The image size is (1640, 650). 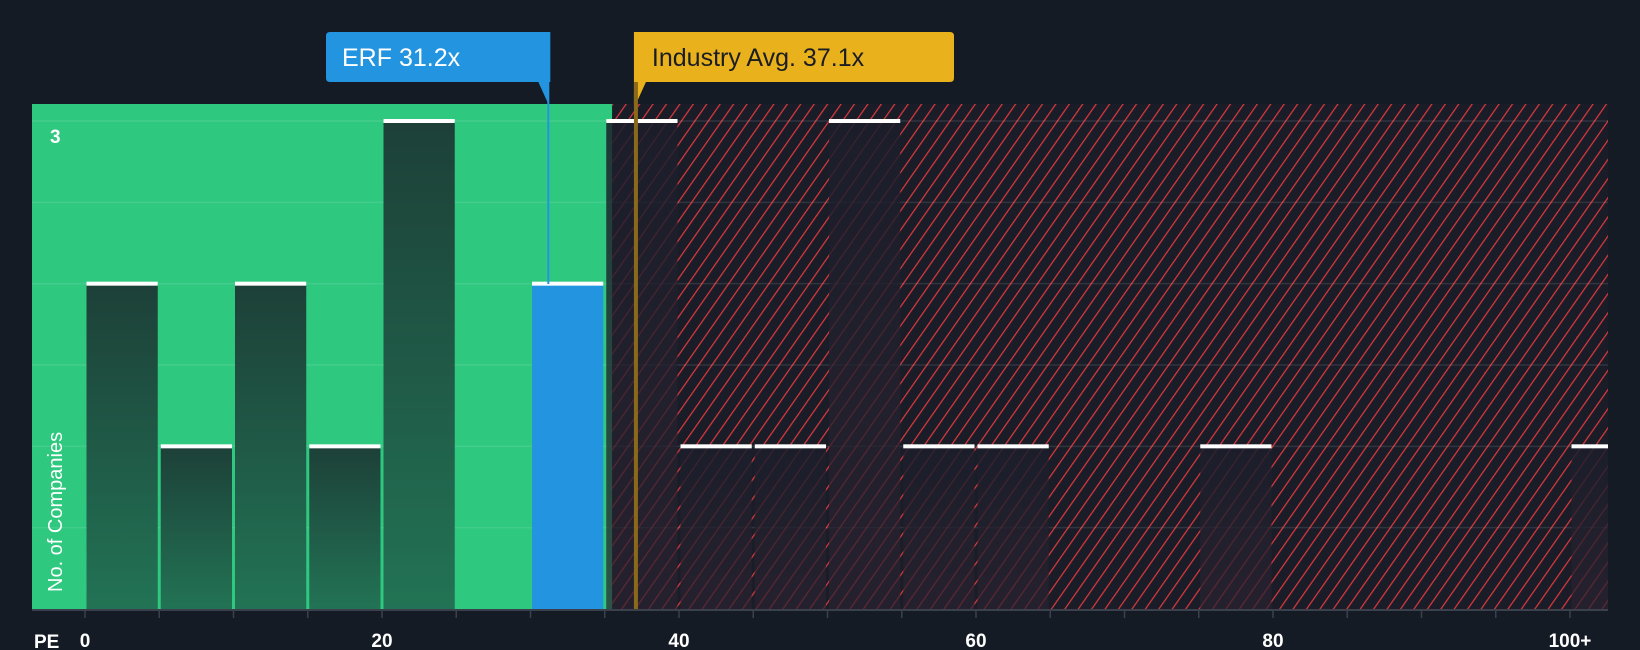 What do you see at coordinates (381, 640) in the screenshot?
I see `x-tick-label: 20` at bounding box center [381, 640].